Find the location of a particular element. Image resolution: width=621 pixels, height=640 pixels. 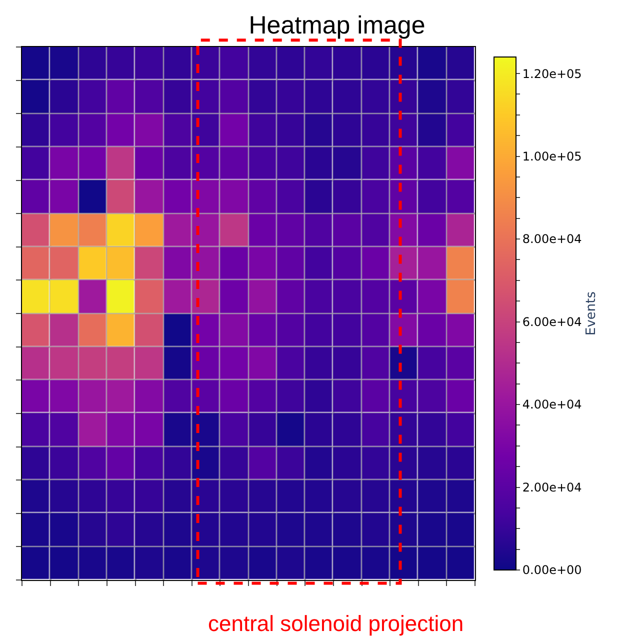

color-bar-label: 8.00e+04 is located at coordinates (552, 239).